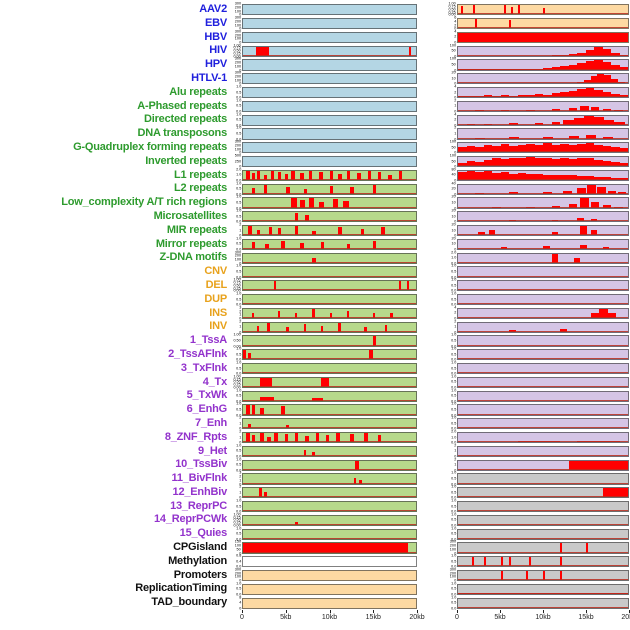  Describe the element at coordinates (193, 257) in the screenshot. I see `track-label: Z-DNA motifs` at that location.